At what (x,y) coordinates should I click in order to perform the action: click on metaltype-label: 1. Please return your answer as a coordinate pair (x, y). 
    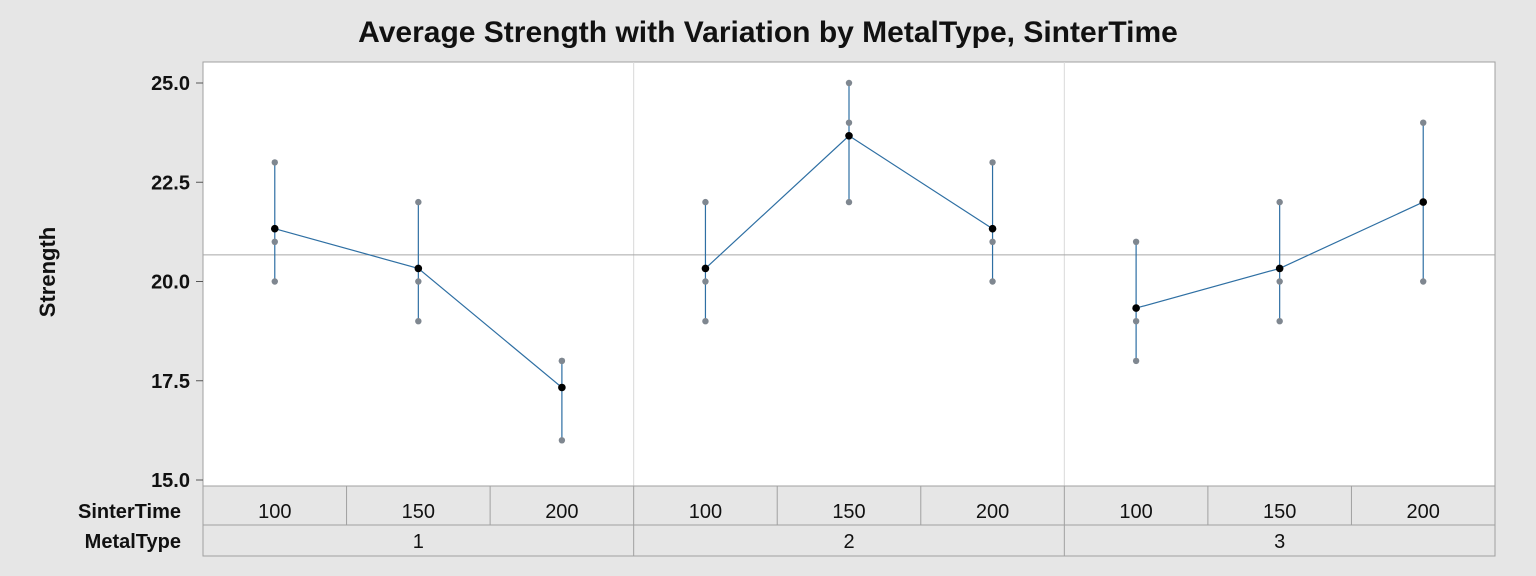
    Looking at the image, I should click on (418, 542).